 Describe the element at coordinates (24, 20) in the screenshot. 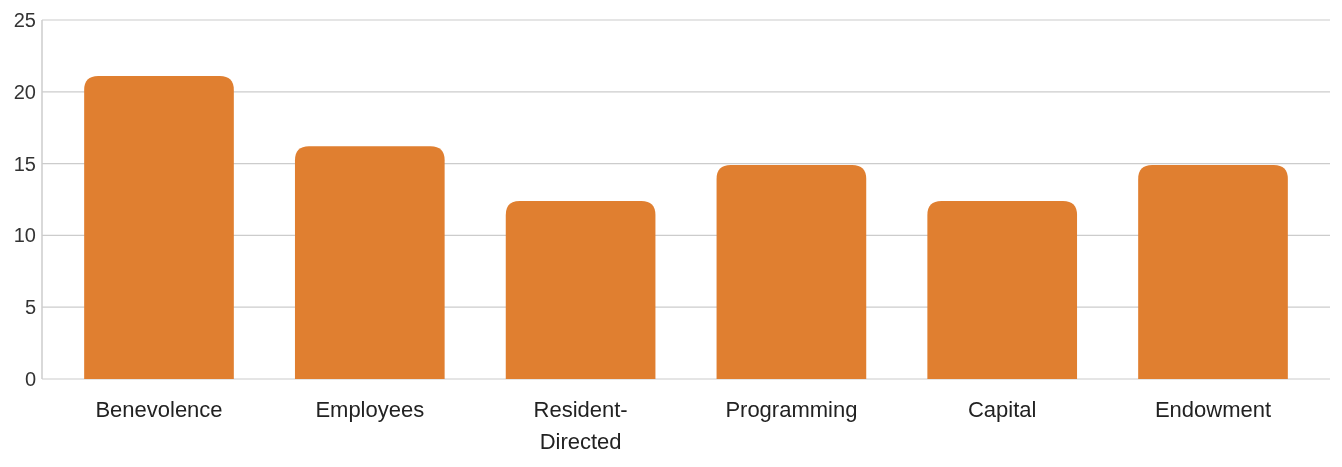

I see `y-tick-label: 25` at that location.